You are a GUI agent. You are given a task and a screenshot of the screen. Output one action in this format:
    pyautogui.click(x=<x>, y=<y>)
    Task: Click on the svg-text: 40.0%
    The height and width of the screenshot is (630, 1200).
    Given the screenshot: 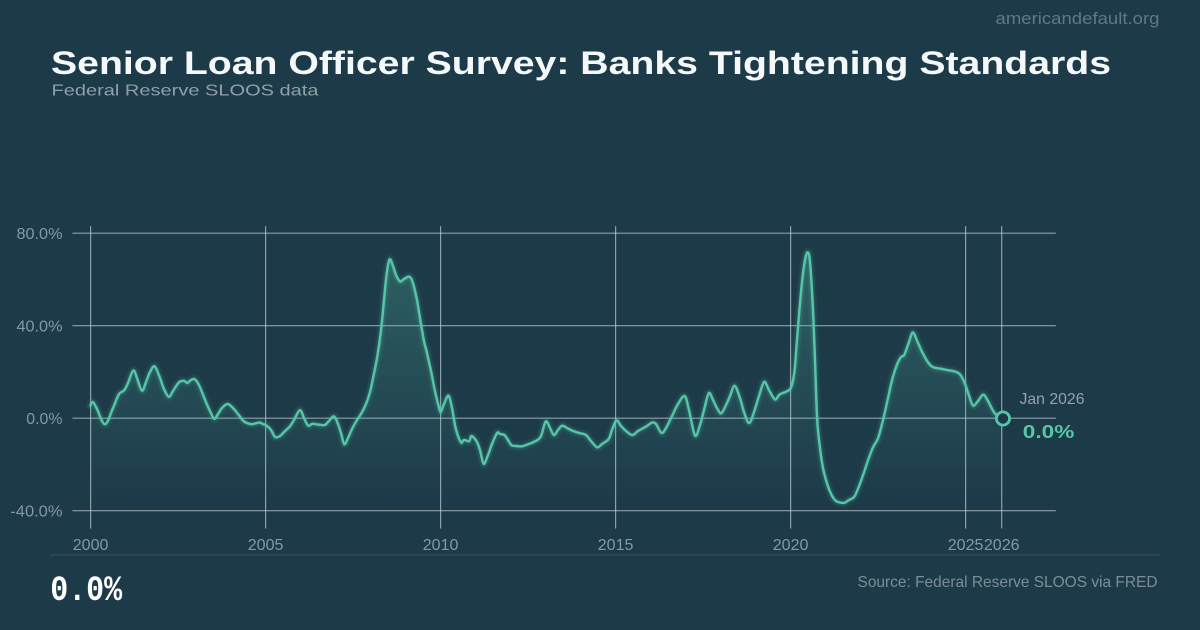 What is the action you would take?
    pyautogui.click(x=40, y=326)
    